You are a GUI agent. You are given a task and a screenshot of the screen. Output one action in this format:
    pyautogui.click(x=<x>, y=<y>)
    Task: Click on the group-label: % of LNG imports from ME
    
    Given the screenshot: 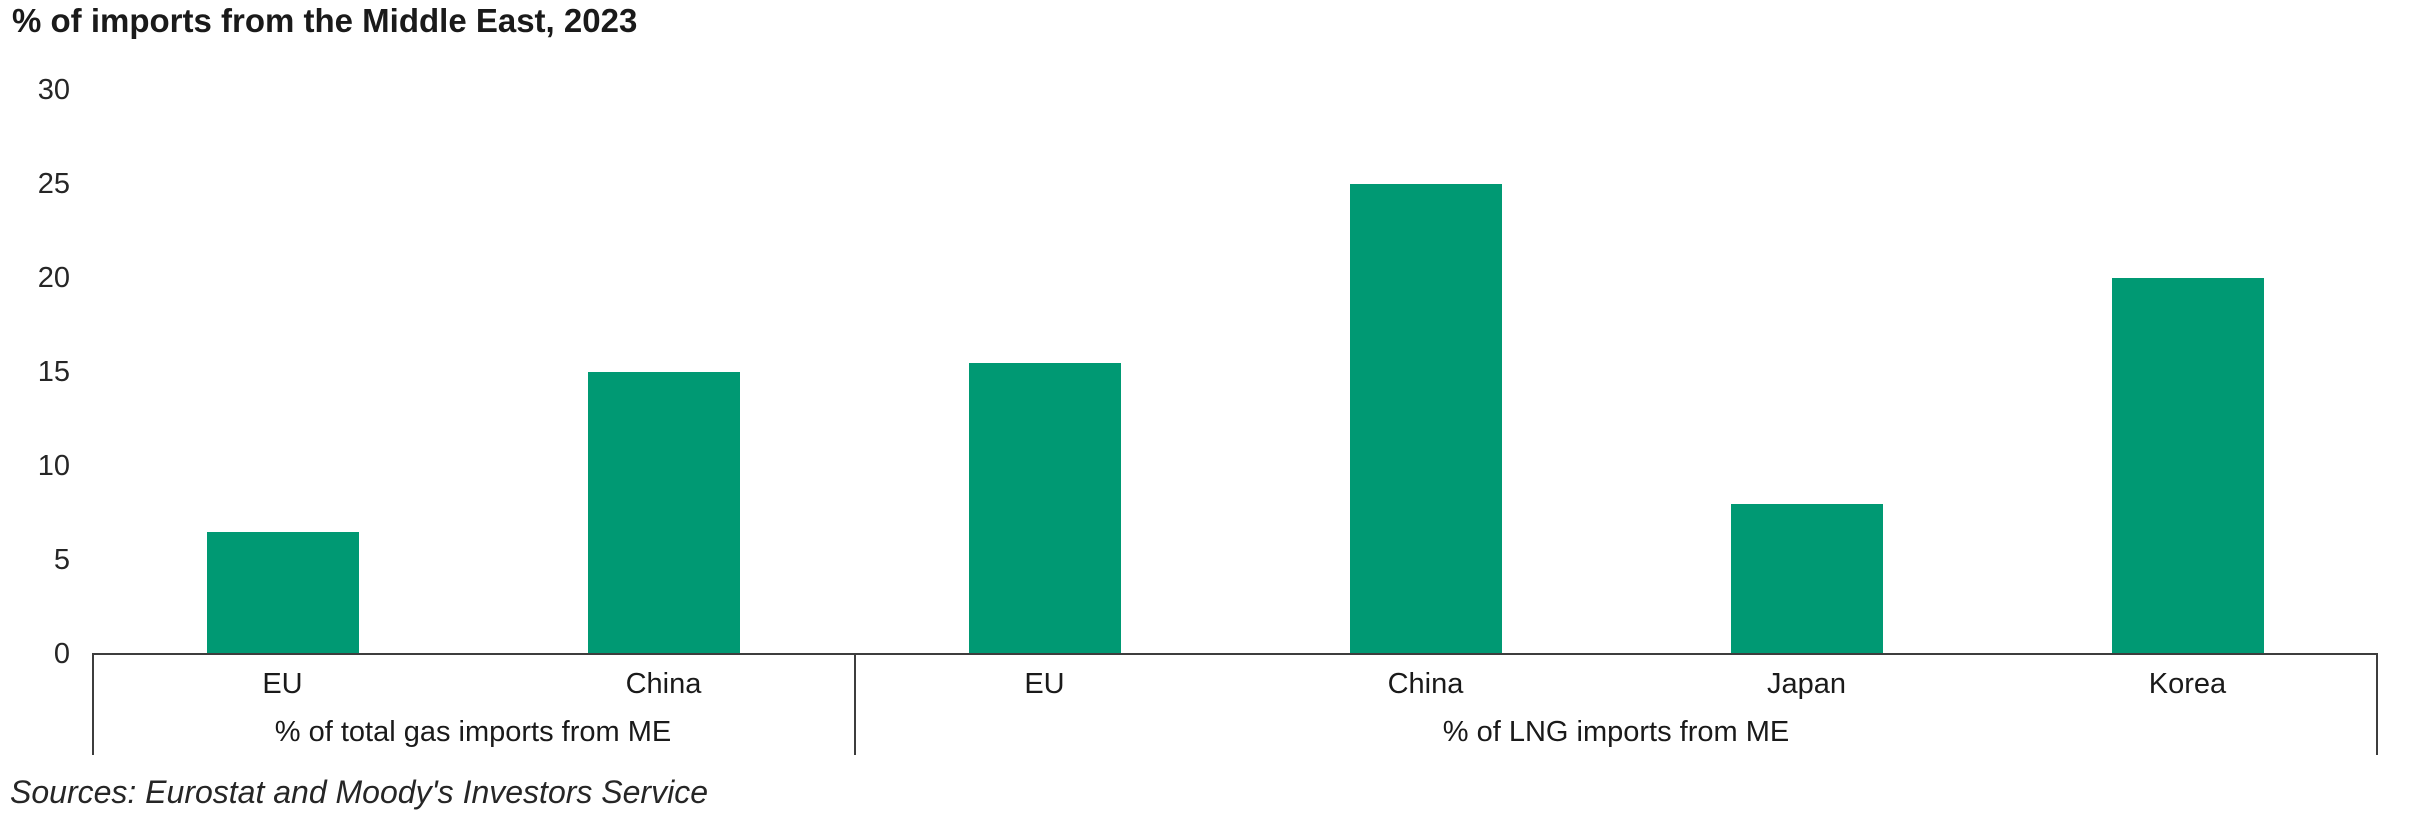 What is the action you would take?
    pyautogui.click(x=1616, y=732)
    